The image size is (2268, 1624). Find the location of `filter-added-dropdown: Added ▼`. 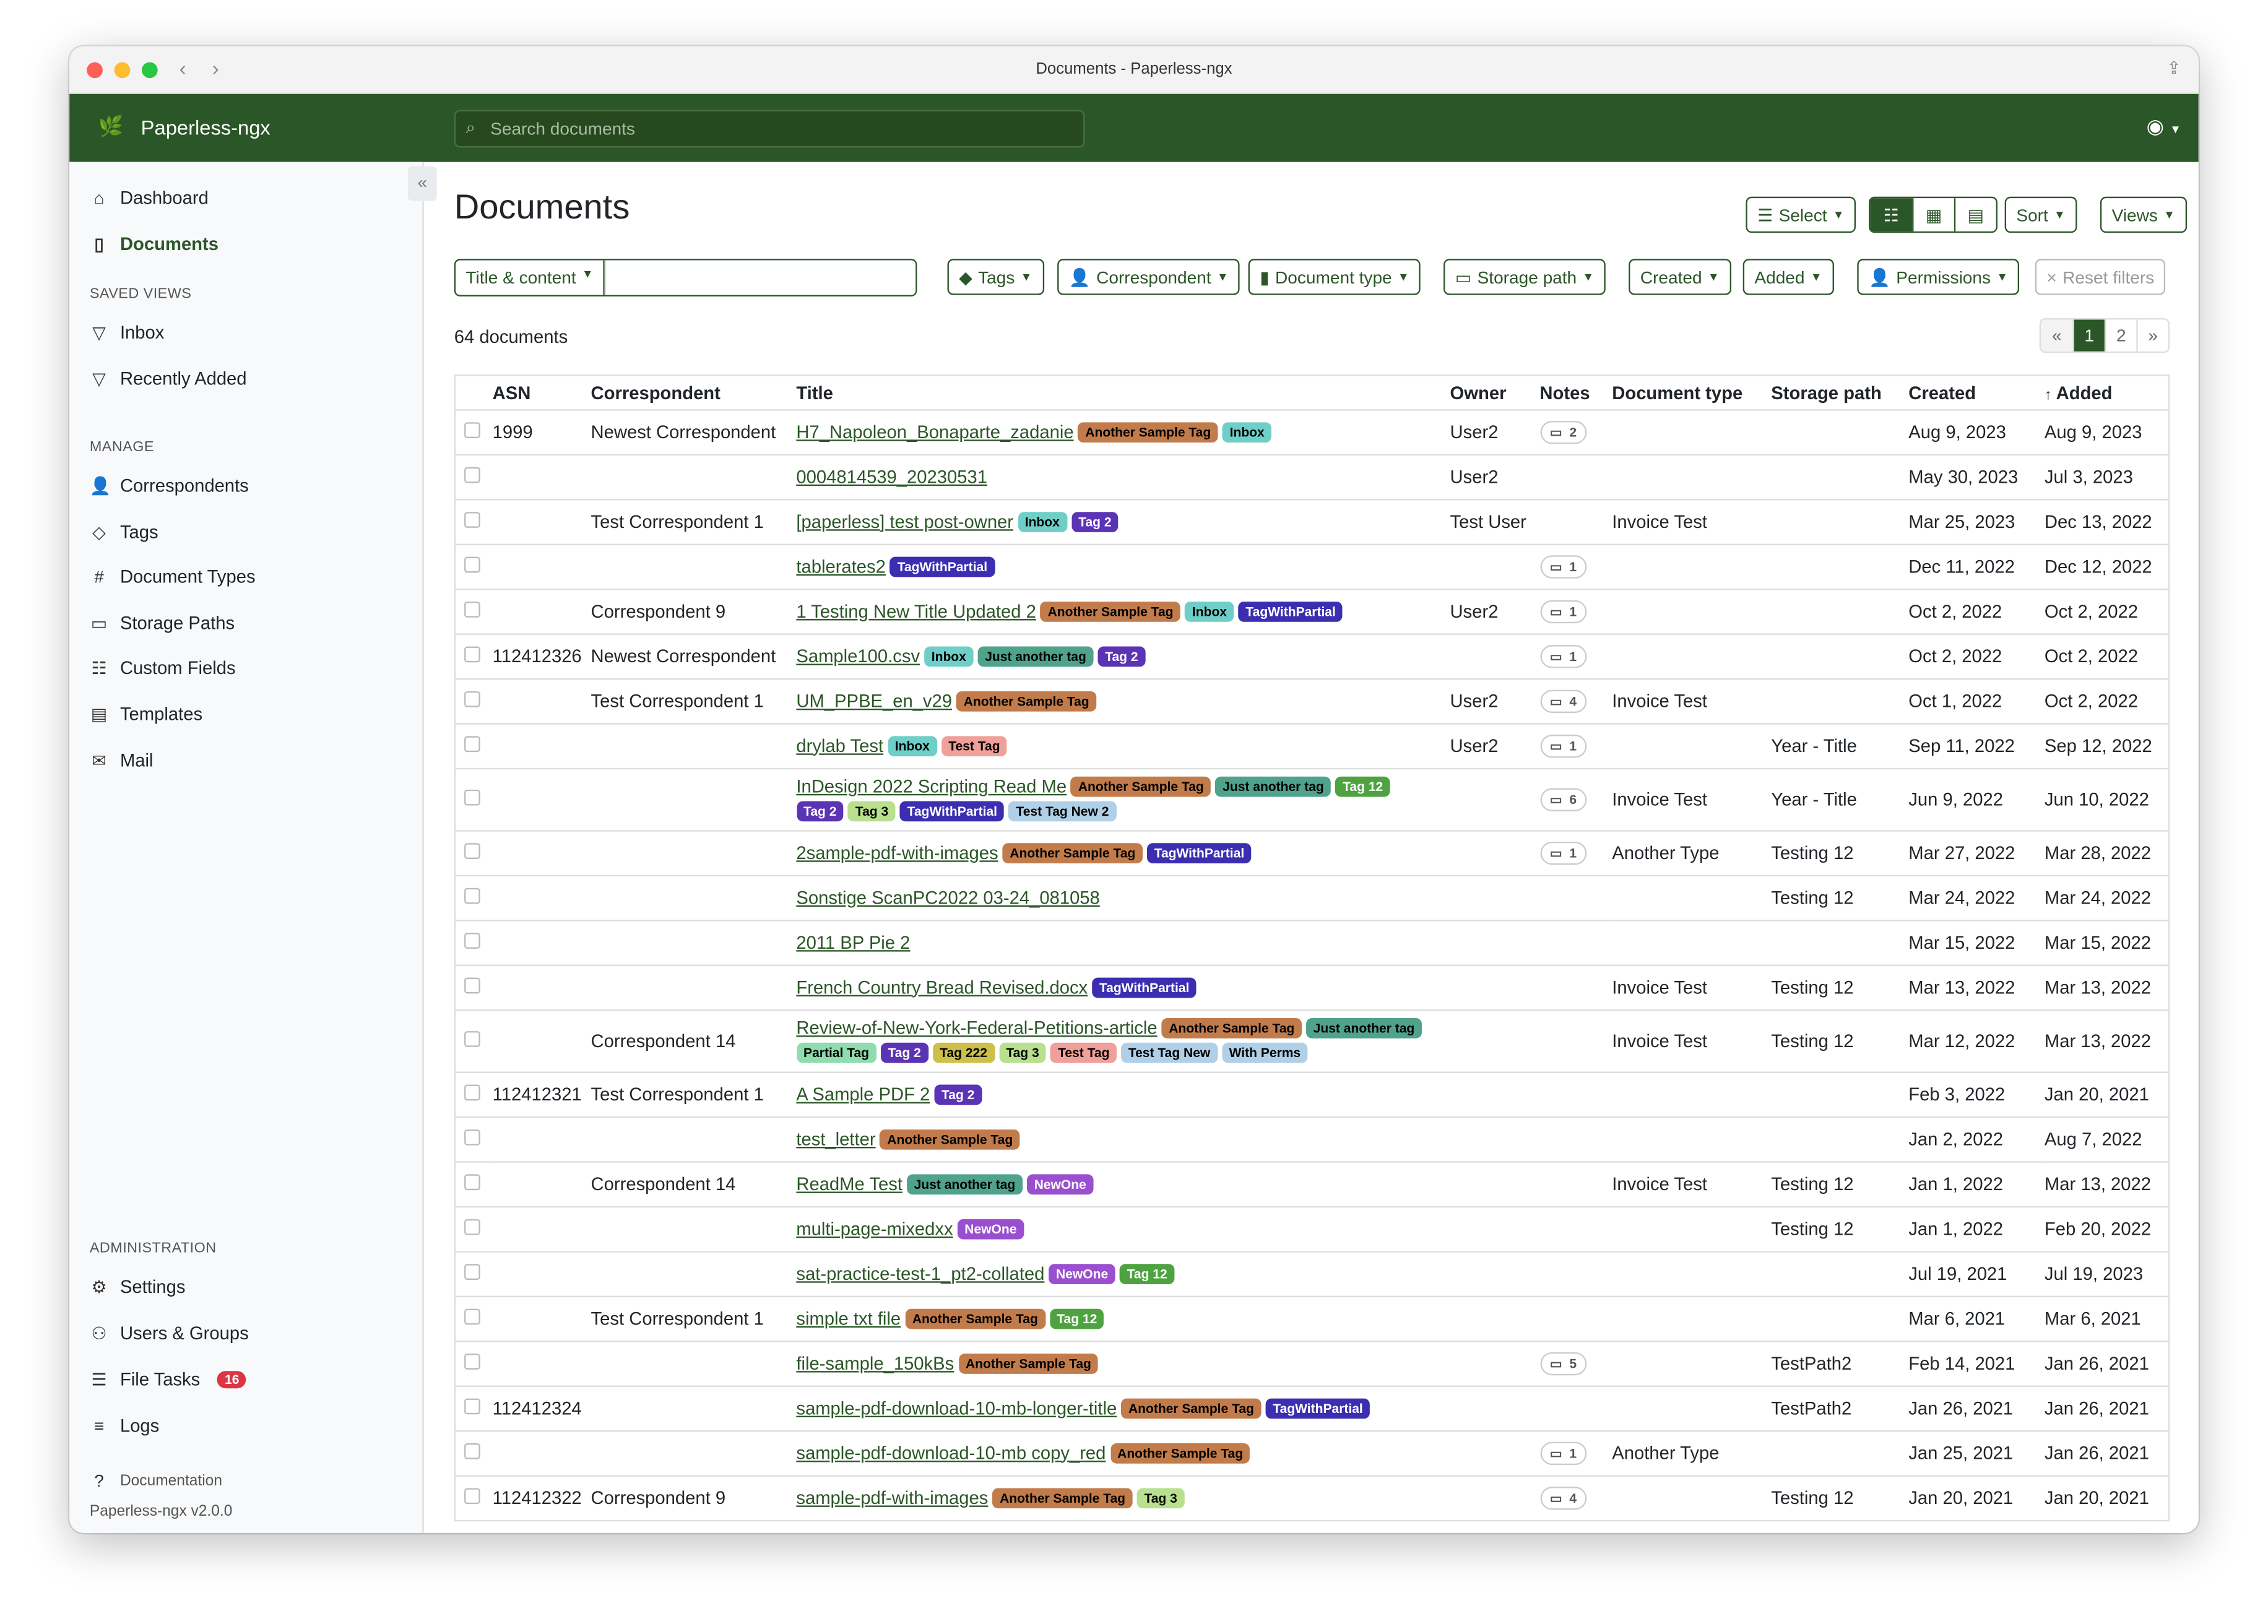

filter-added-dropdown: Added ▼ is located at coordinates (1788, 277).